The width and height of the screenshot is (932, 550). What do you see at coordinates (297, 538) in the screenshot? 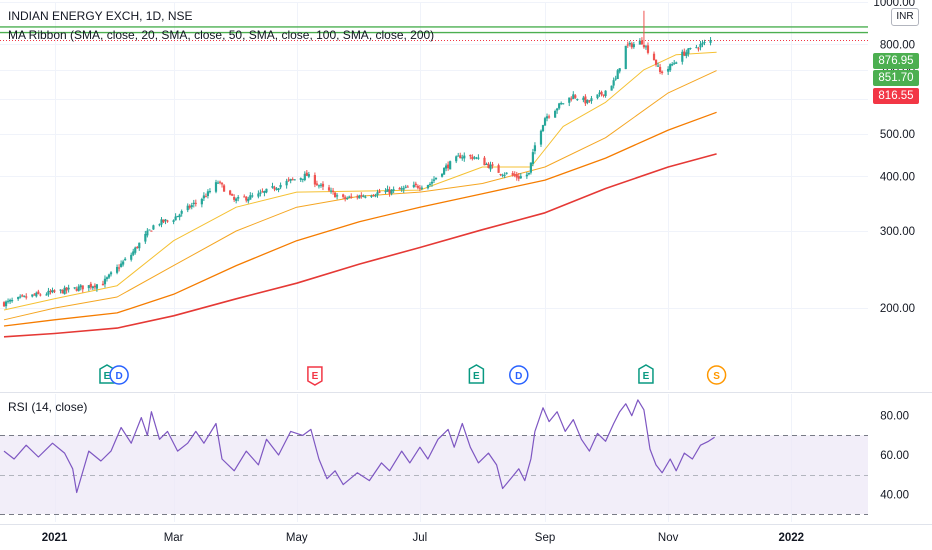
I see `time-axis-label: May` at bounding box center [297, 538].